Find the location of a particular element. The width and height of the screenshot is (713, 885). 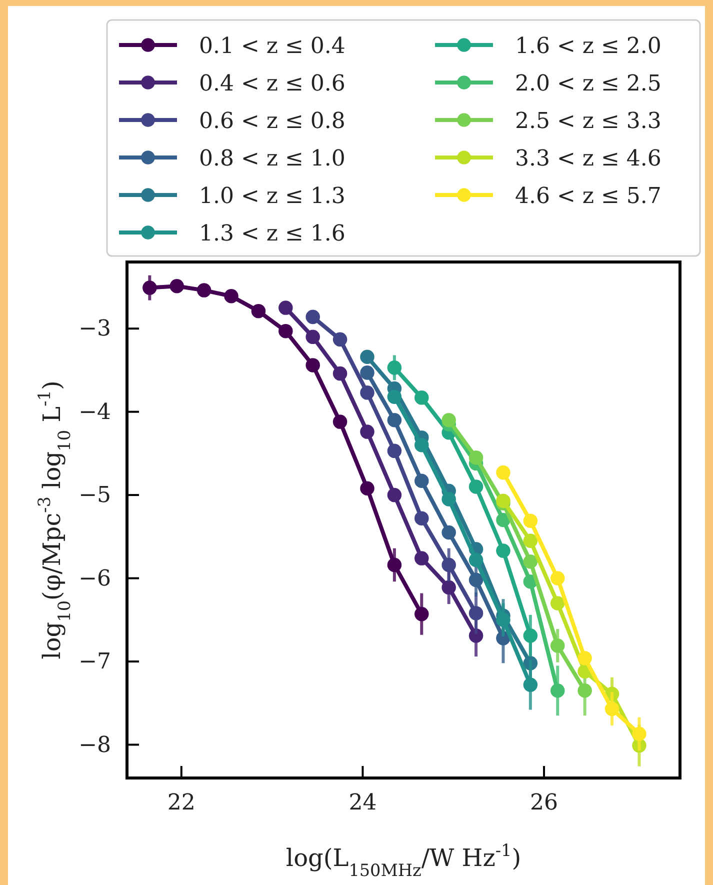

y-tick-label: −8 is located at coordinates (94, 745).